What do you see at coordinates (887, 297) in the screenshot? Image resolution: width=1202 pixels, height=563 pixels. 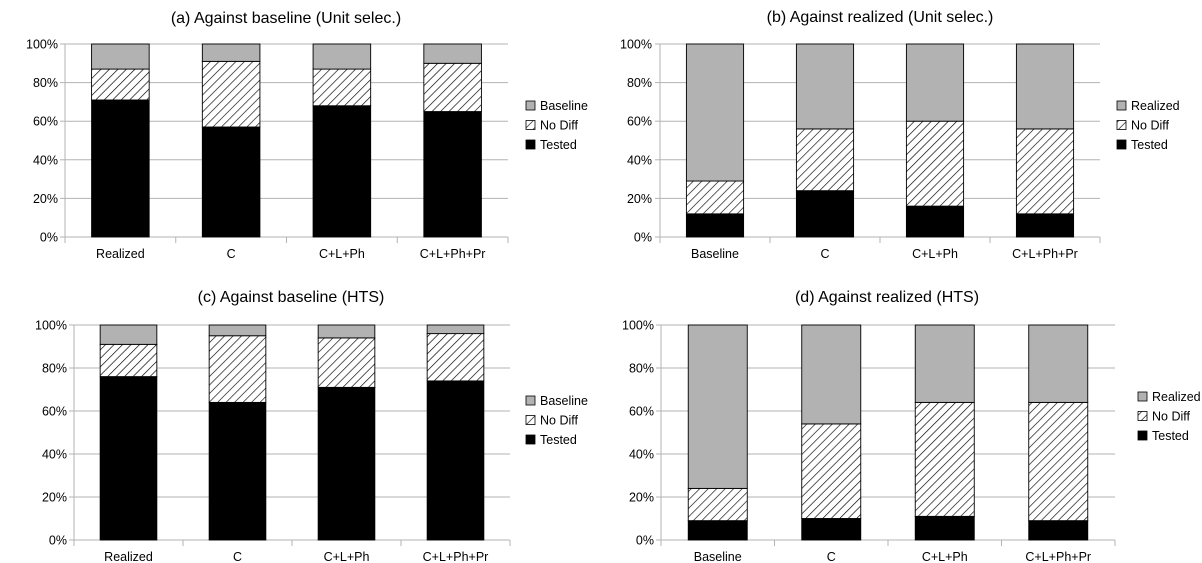 I see `chart-title: (d) Against realized (HTS)` at bounding box center [887, 297].